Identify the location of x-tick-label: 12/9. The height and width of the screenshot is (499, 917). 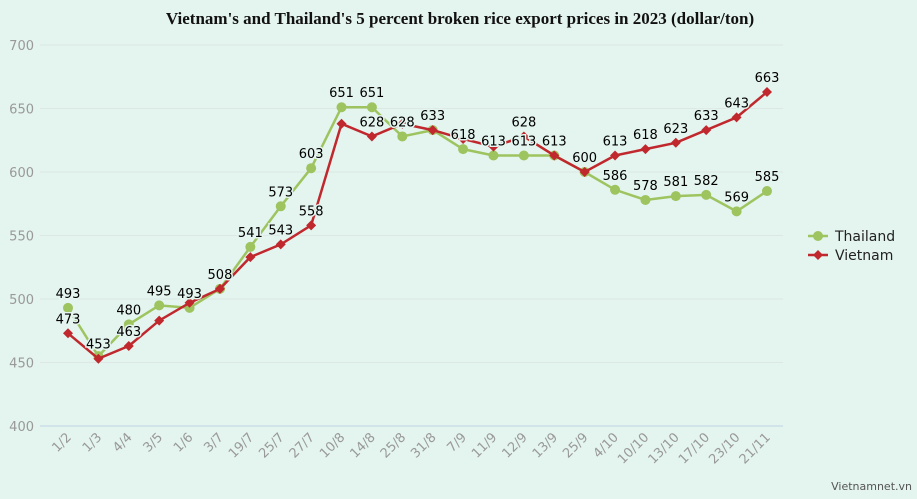
(514, 445).